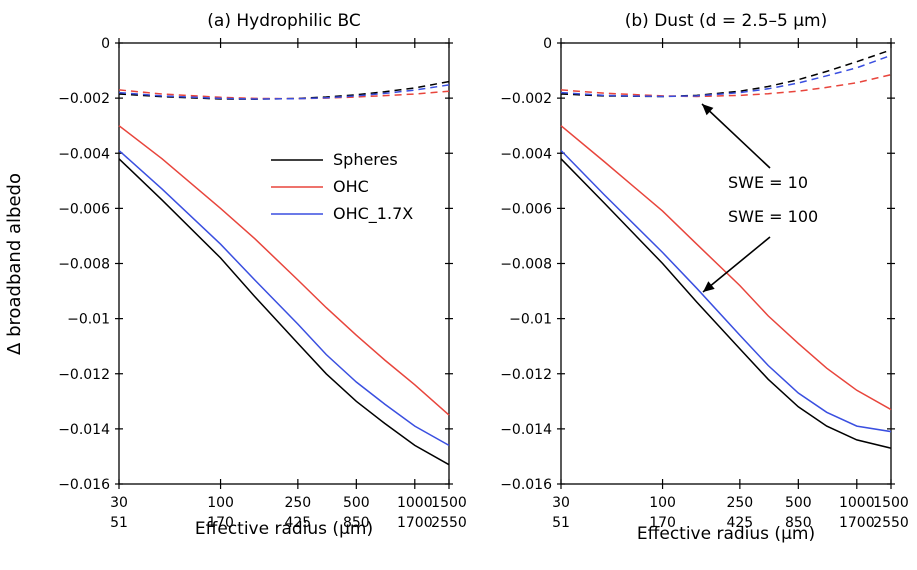  What do you see at coordinates (768, 182) in the screenshot?
I see `annotation-swe-10: SWE = 10` at bounding box center [768, 182].